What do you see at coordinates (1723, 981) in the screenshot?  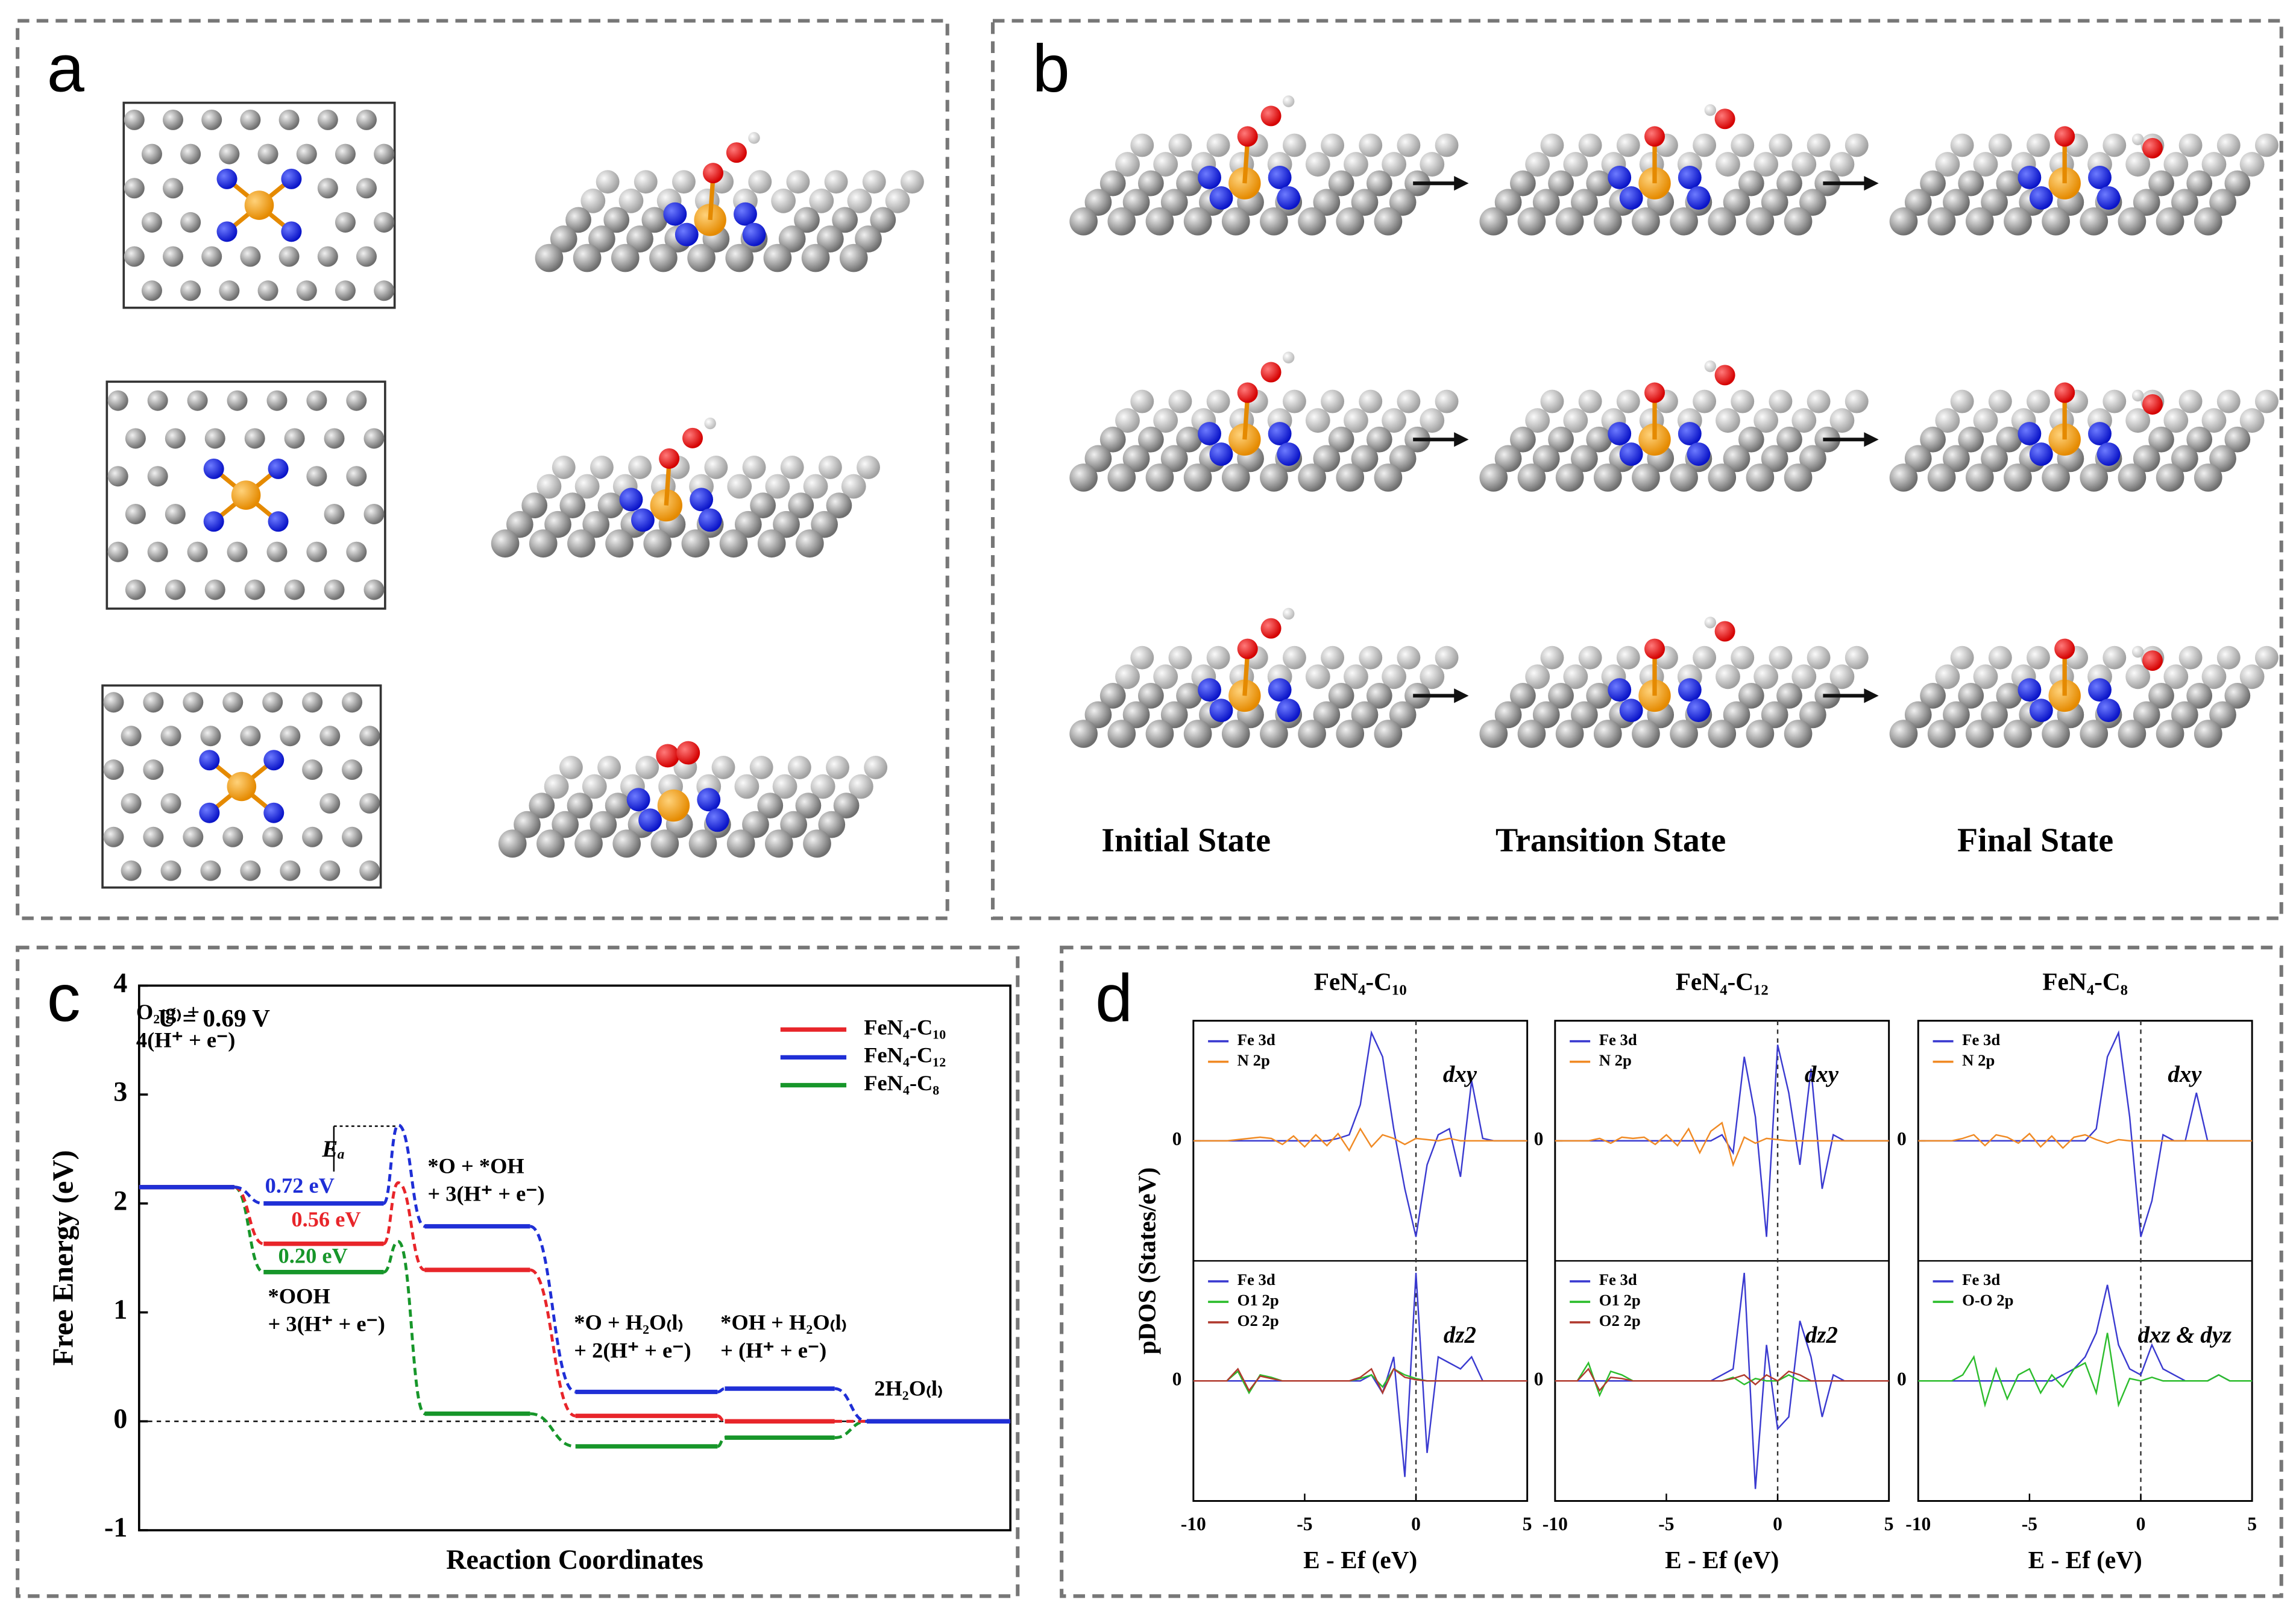 I see `chart-title: FeN₄-C₁₂` at bounding box center [1723, 981].